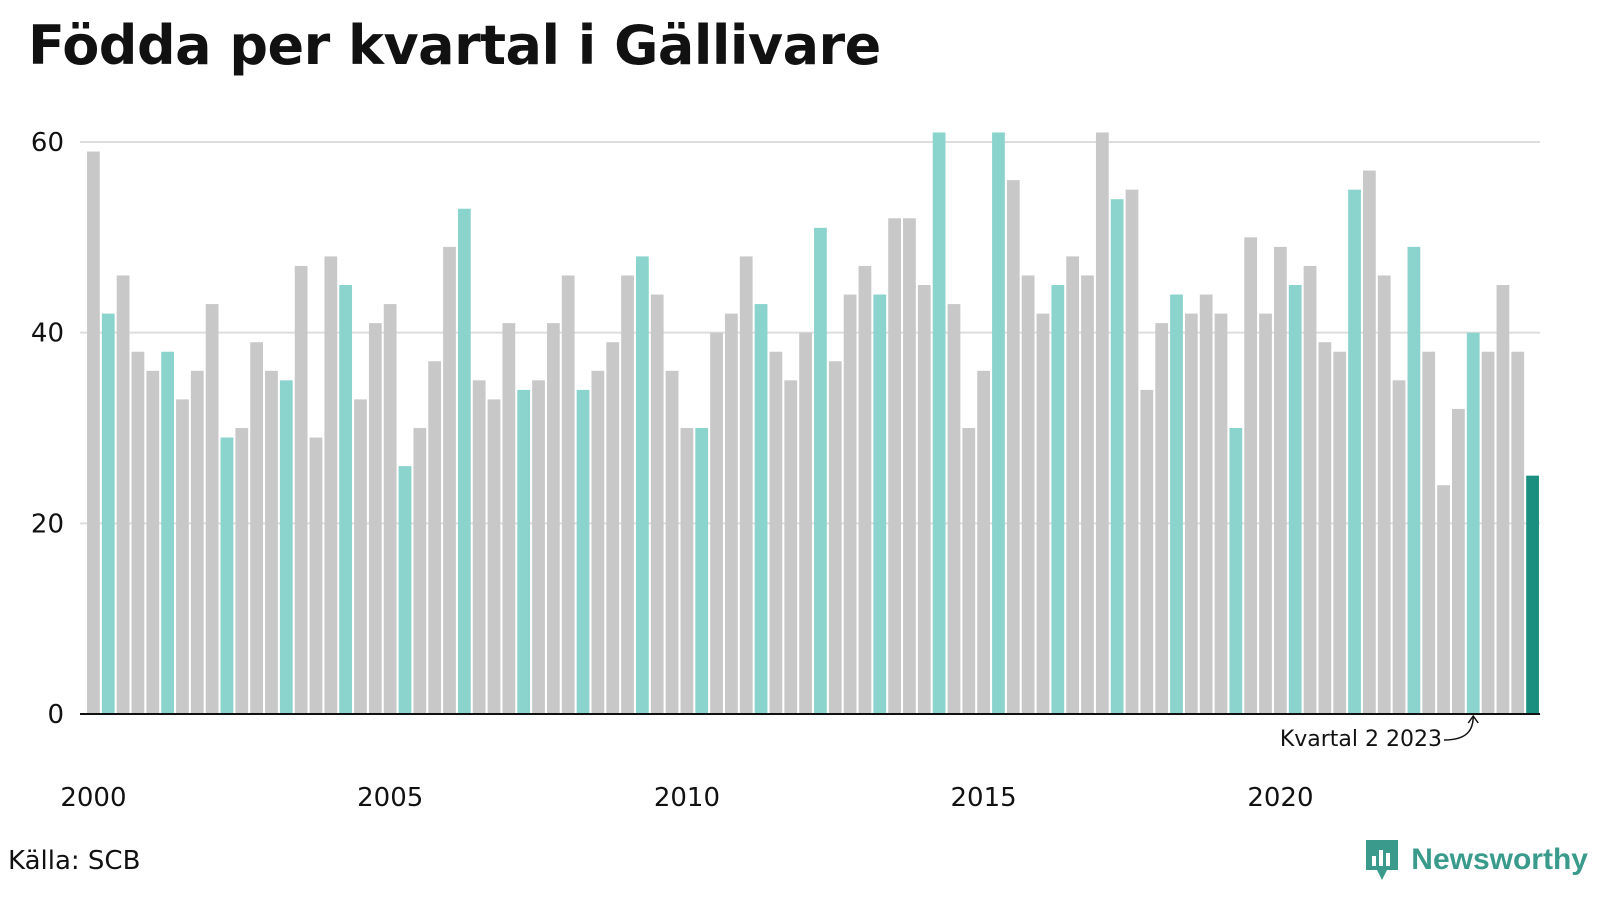 The image size is (1600, 900). I want to click on y-tick-label: 20, so click(47, 524).